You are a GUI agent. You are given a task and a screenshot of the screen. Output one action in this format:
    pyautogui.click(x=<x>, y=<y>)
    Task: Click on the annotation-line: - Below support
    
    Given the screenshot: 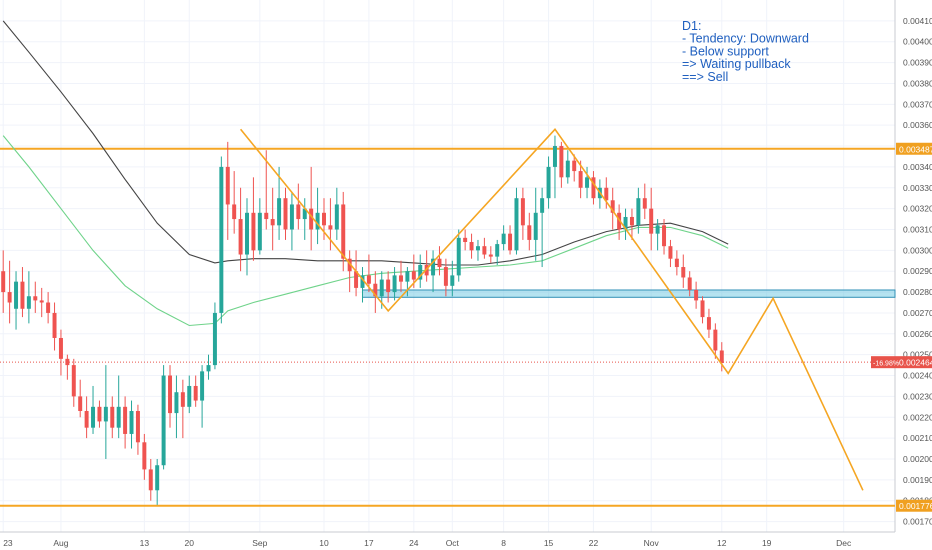 What is the action you would take?
    pyautogui.click(x=725, y=51)
    